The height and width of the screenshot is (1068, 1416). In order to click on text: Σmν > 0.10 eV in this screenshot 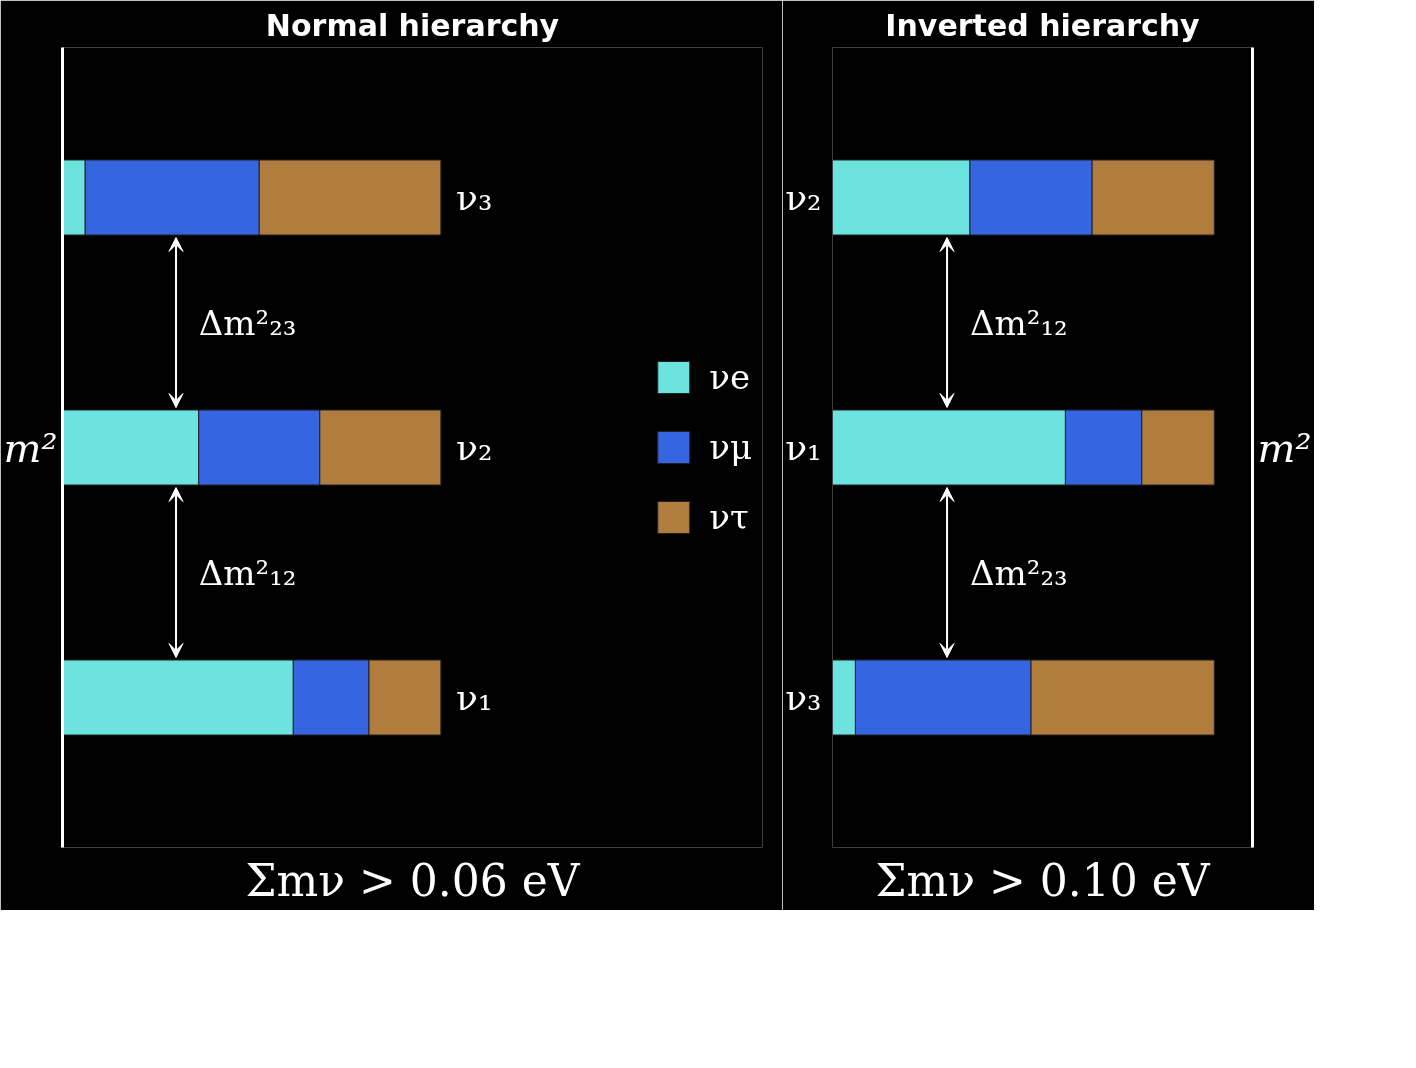, I will do `click(1043, 880)`.